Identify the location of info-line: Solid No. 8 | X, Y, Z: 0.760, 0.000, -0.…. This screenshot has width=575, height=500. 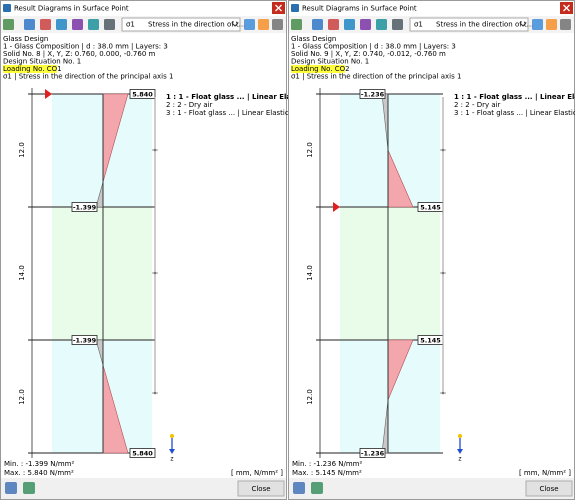
(79, 54).